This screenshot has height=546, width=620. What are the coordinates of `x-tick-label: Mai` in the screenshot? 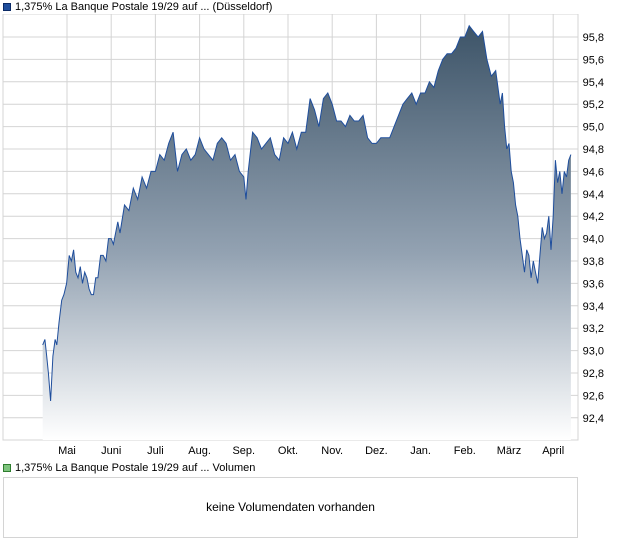 It's located at (67, 451).